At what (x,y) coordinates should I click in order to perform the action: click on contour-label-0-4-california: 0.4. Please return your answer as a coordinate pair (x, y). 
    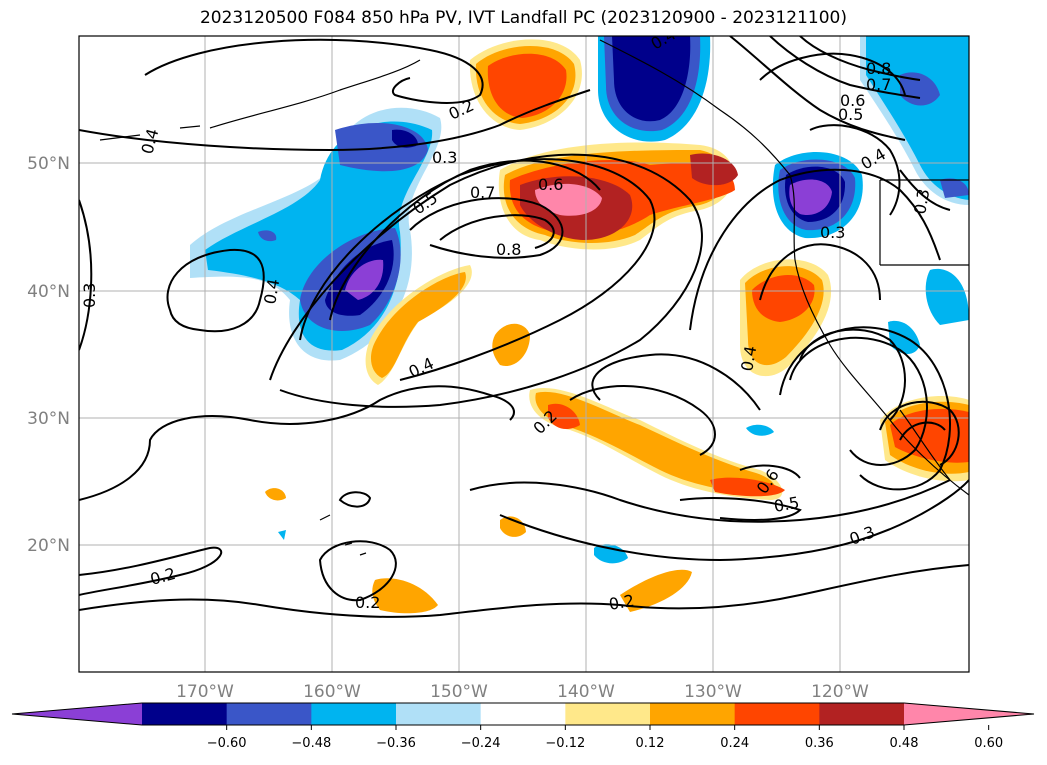
    Looking at the image, I should click on (748, 358).